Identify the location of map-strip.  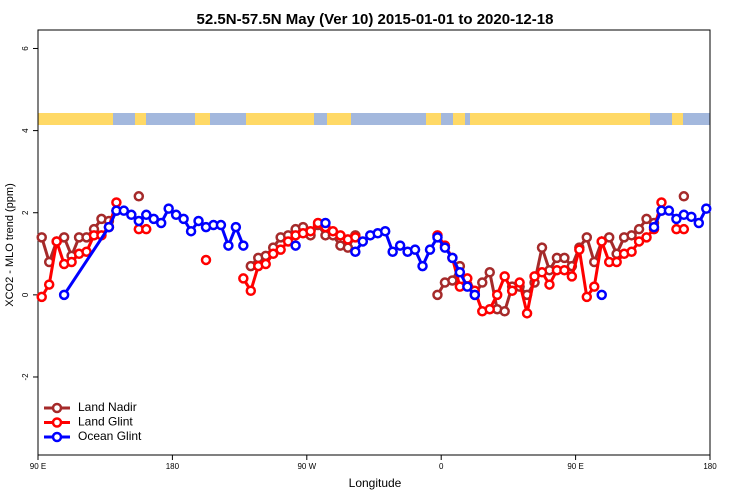
(374, 119).